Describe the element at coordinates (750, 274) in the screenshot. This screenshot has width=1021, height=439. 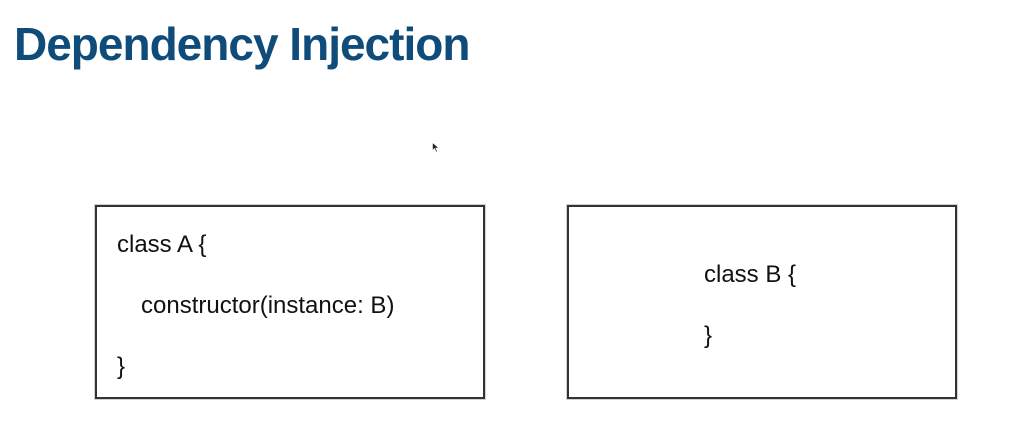
I see `class-b-declaration: class B {` at that location.